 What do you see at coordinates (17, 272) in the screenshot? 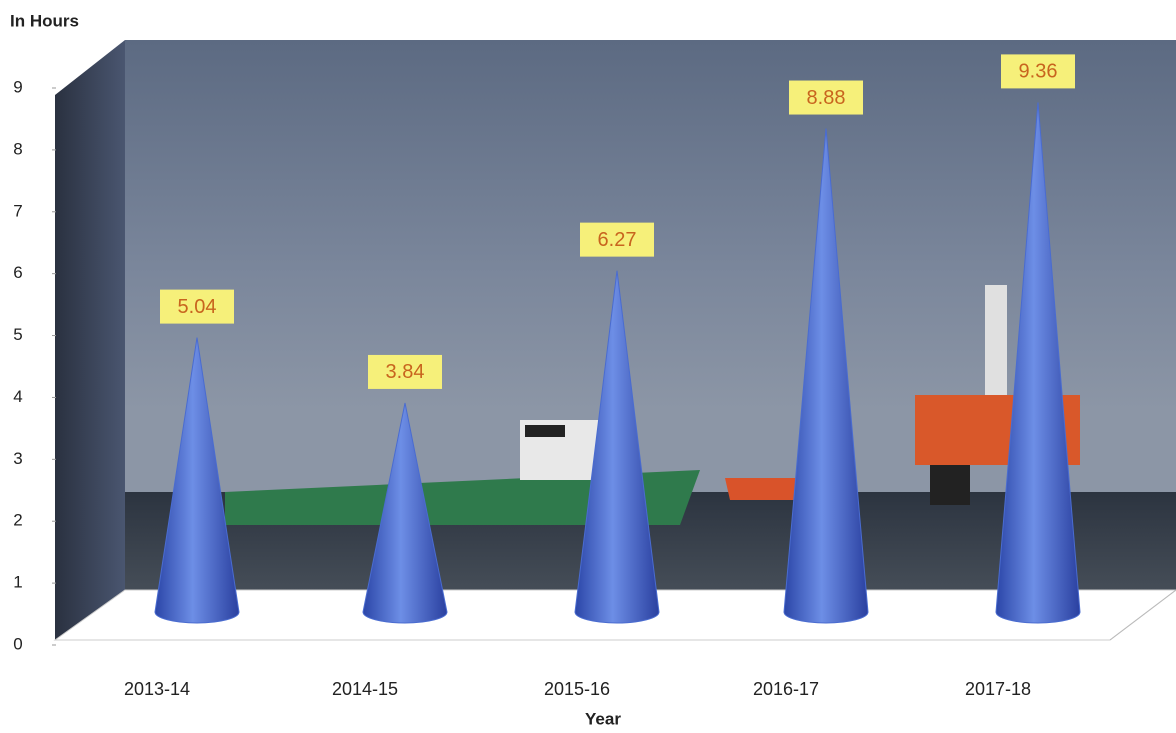
I see `y-tick-label: 6` at bounding box center [17, 272].